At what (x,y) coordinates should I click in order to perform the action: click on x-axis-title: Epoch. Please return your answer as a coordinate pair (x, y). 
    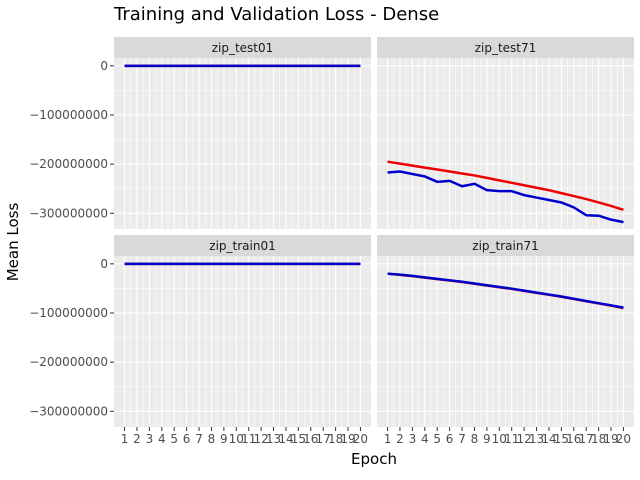
    Looking at the image, I should click on (374, 459).